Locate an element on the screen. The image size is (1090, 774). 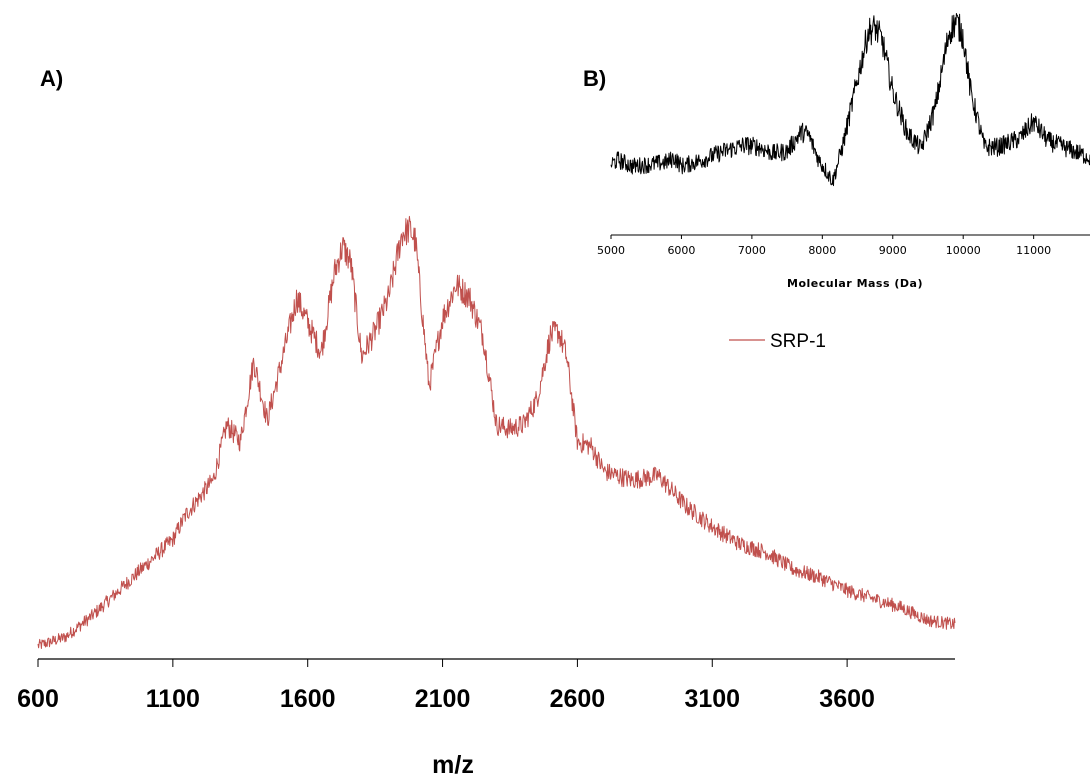
x-tick-label: 1600 is located at coordinates (308, 699).